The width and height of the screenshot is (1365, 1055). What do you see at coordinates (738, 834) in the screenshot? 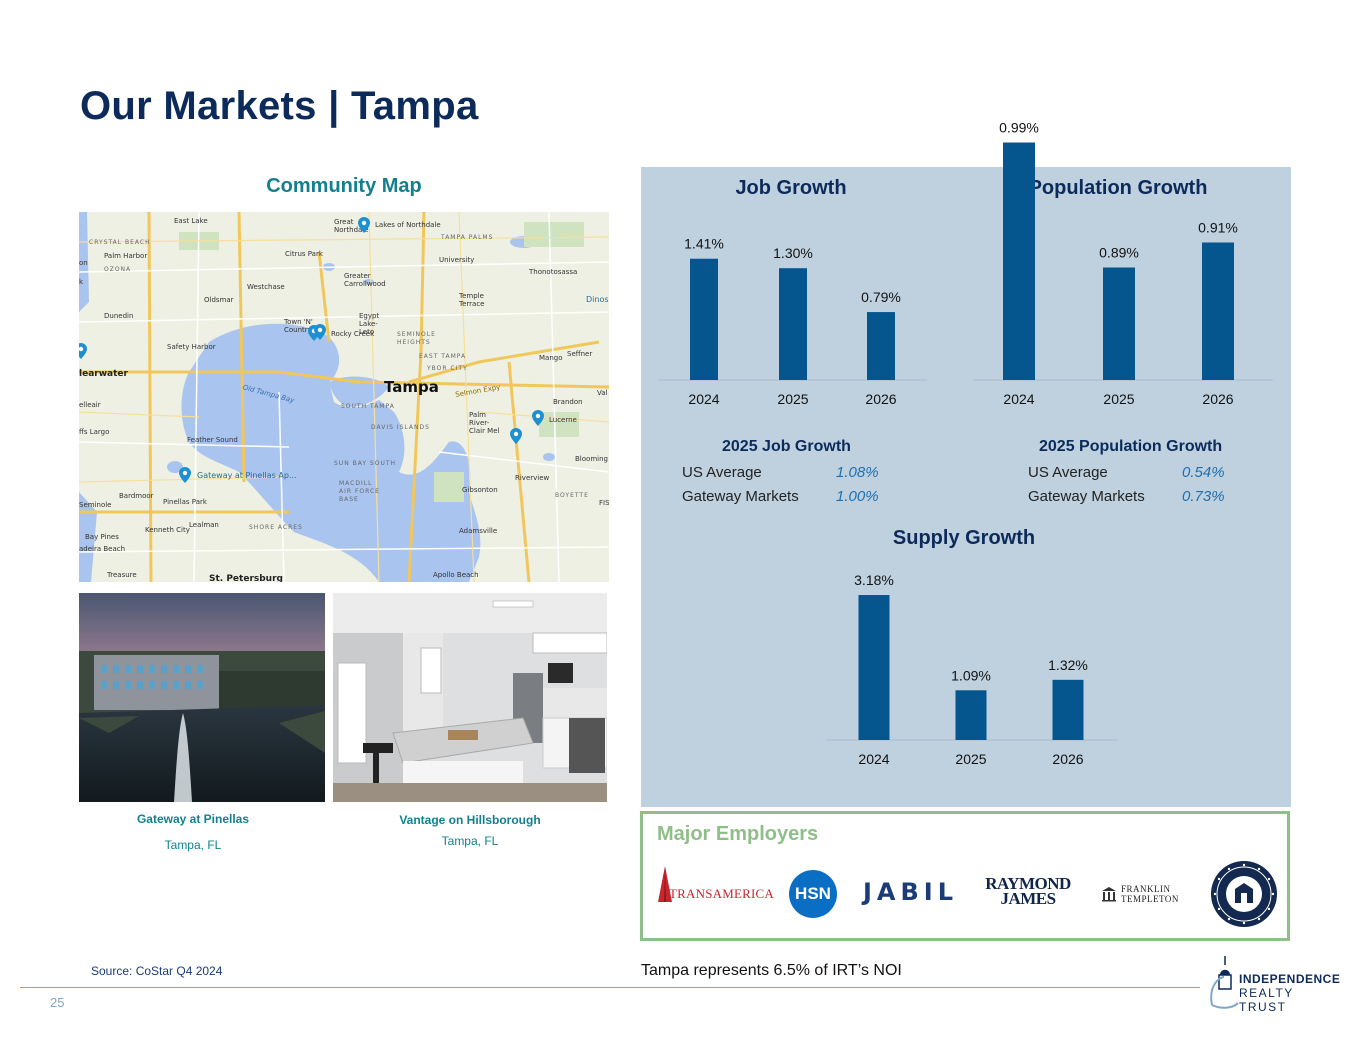
I see `major-employers-title: Major Employers` at bounding box center [738, 834].